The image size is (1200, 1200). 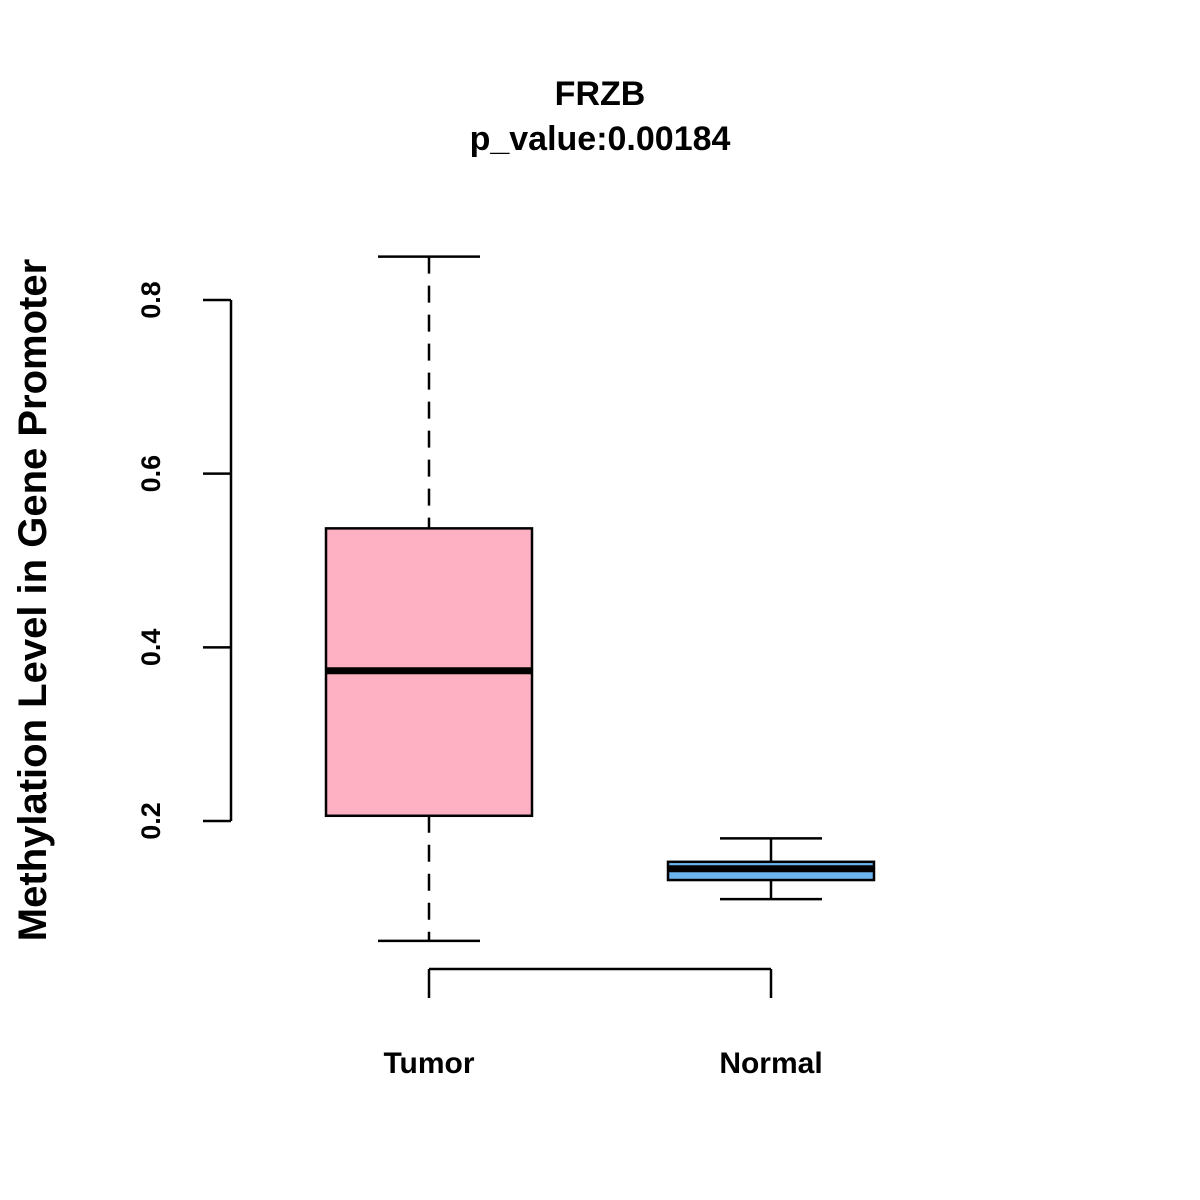 What do you see at coordinates (151, 648) in the screenshot?
I see `y-tick-label: 0.4` at bounding box center [151, 648].